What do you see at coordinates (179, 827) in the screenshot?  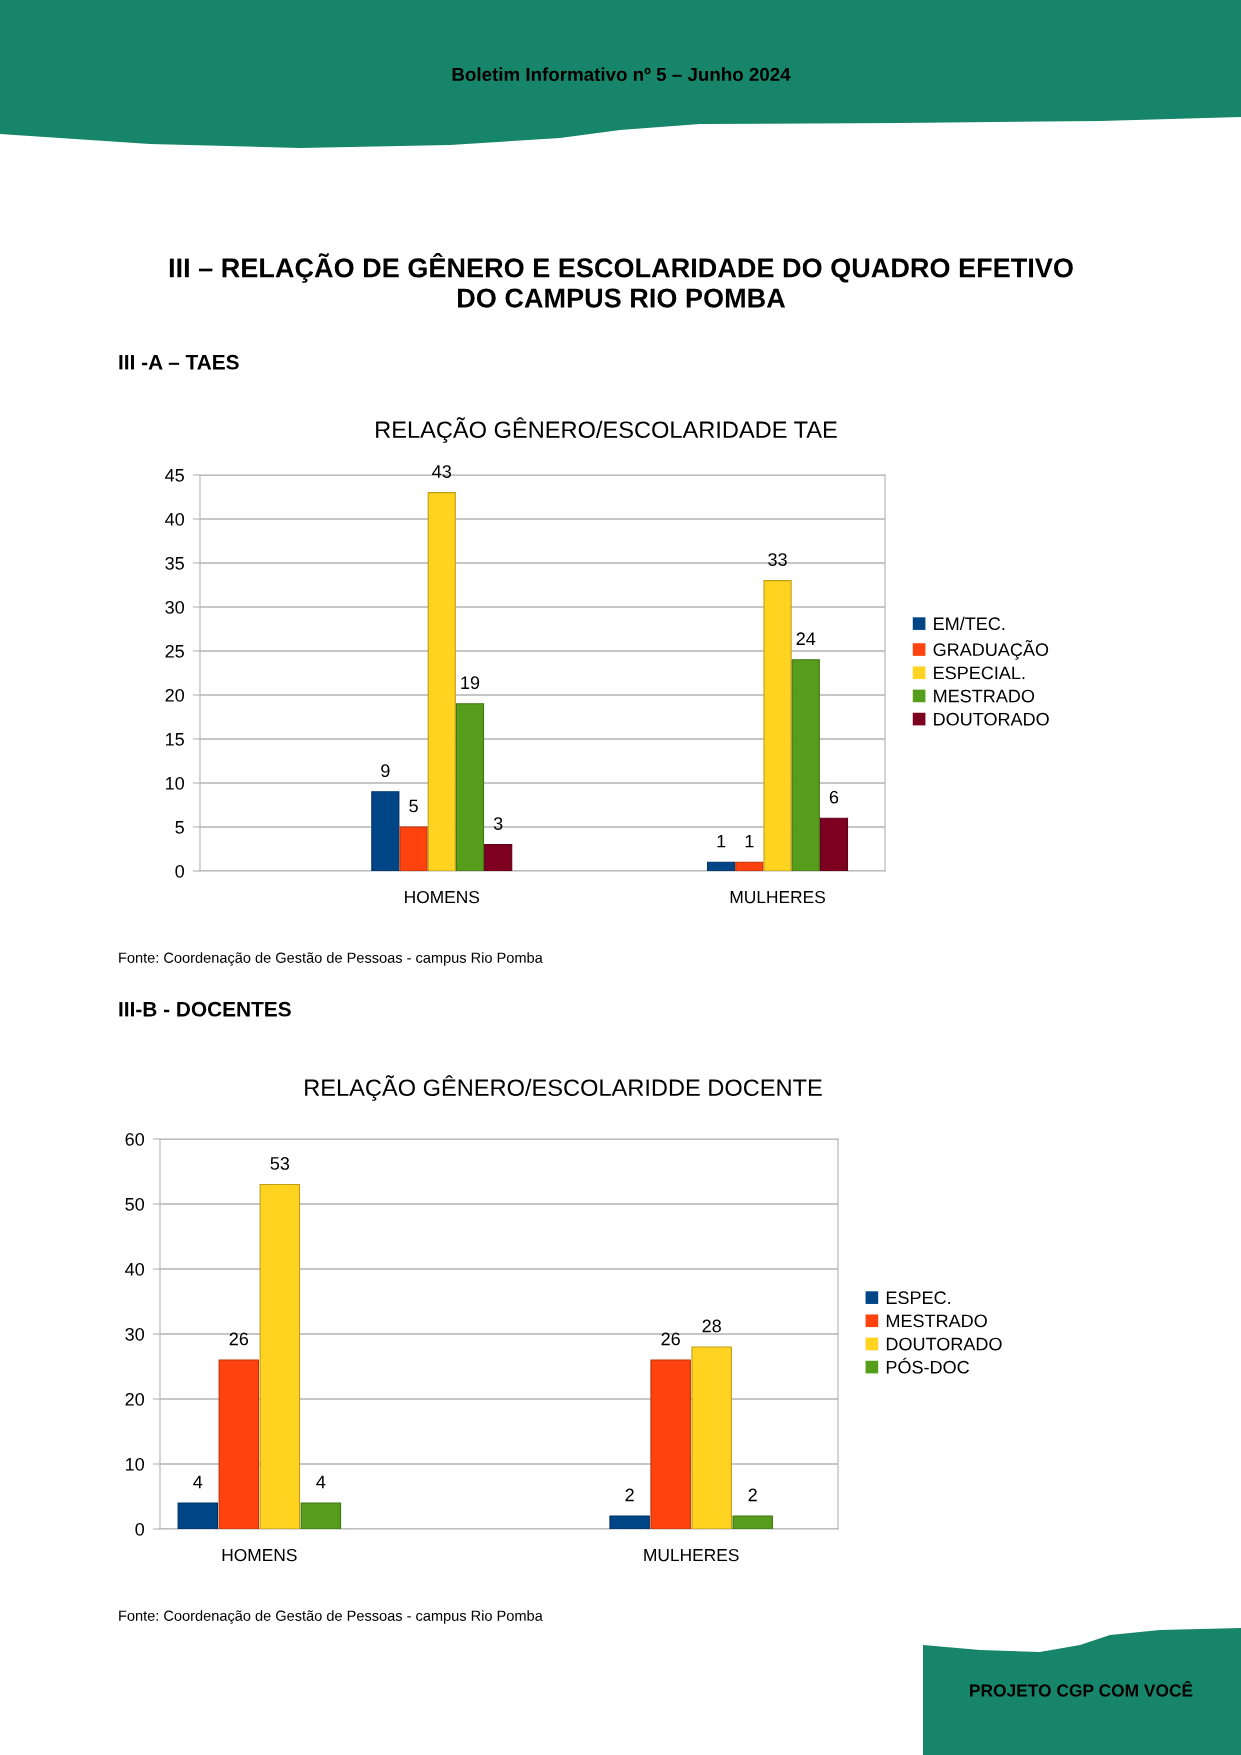 I see `y-tick-label: 5` at bounding box center [179, 827].